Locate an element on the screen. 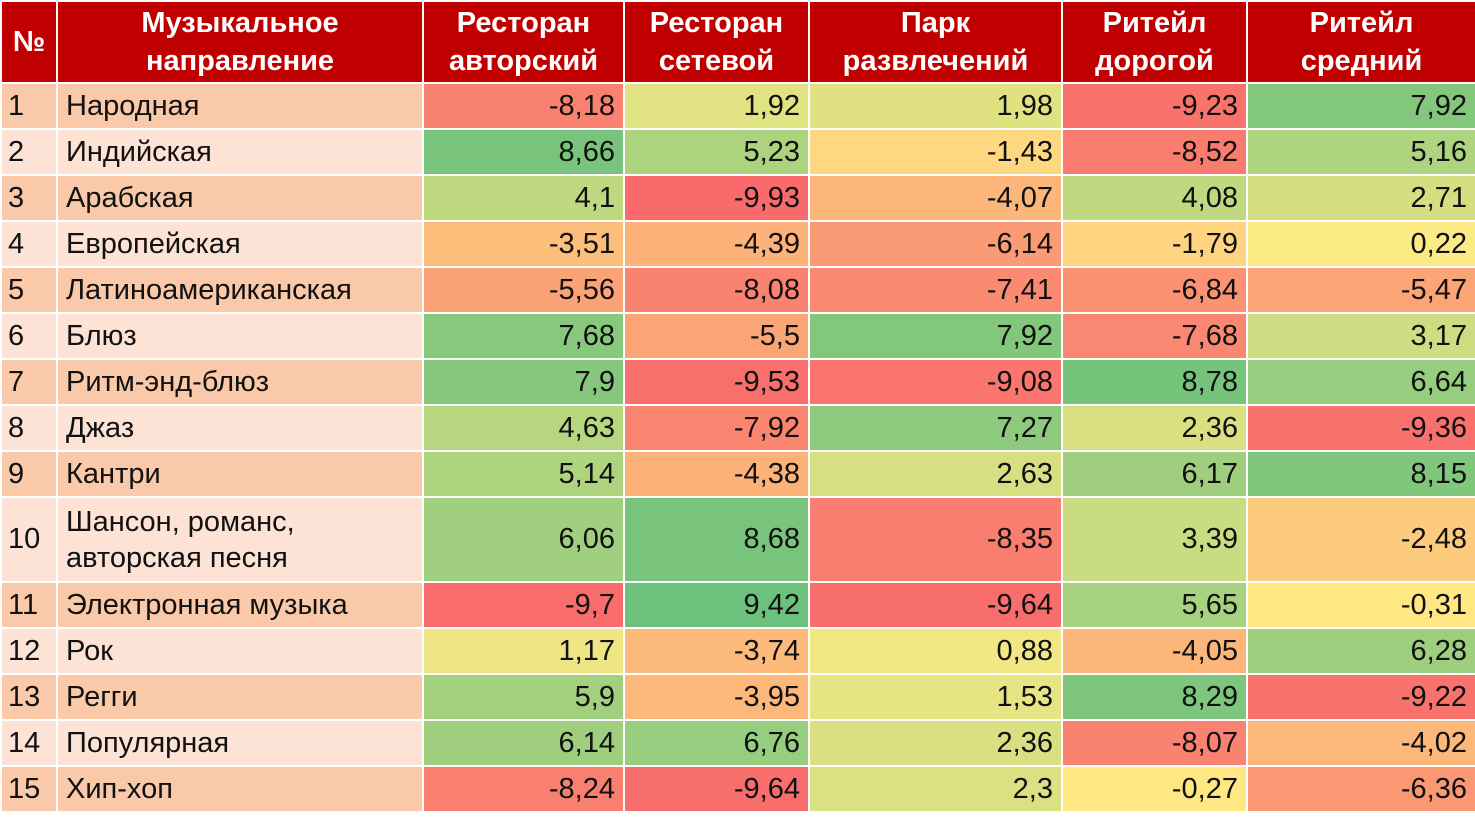 This screenshot has height=818, width=1475. row-number: 10 is located at coordinates (29, 539).